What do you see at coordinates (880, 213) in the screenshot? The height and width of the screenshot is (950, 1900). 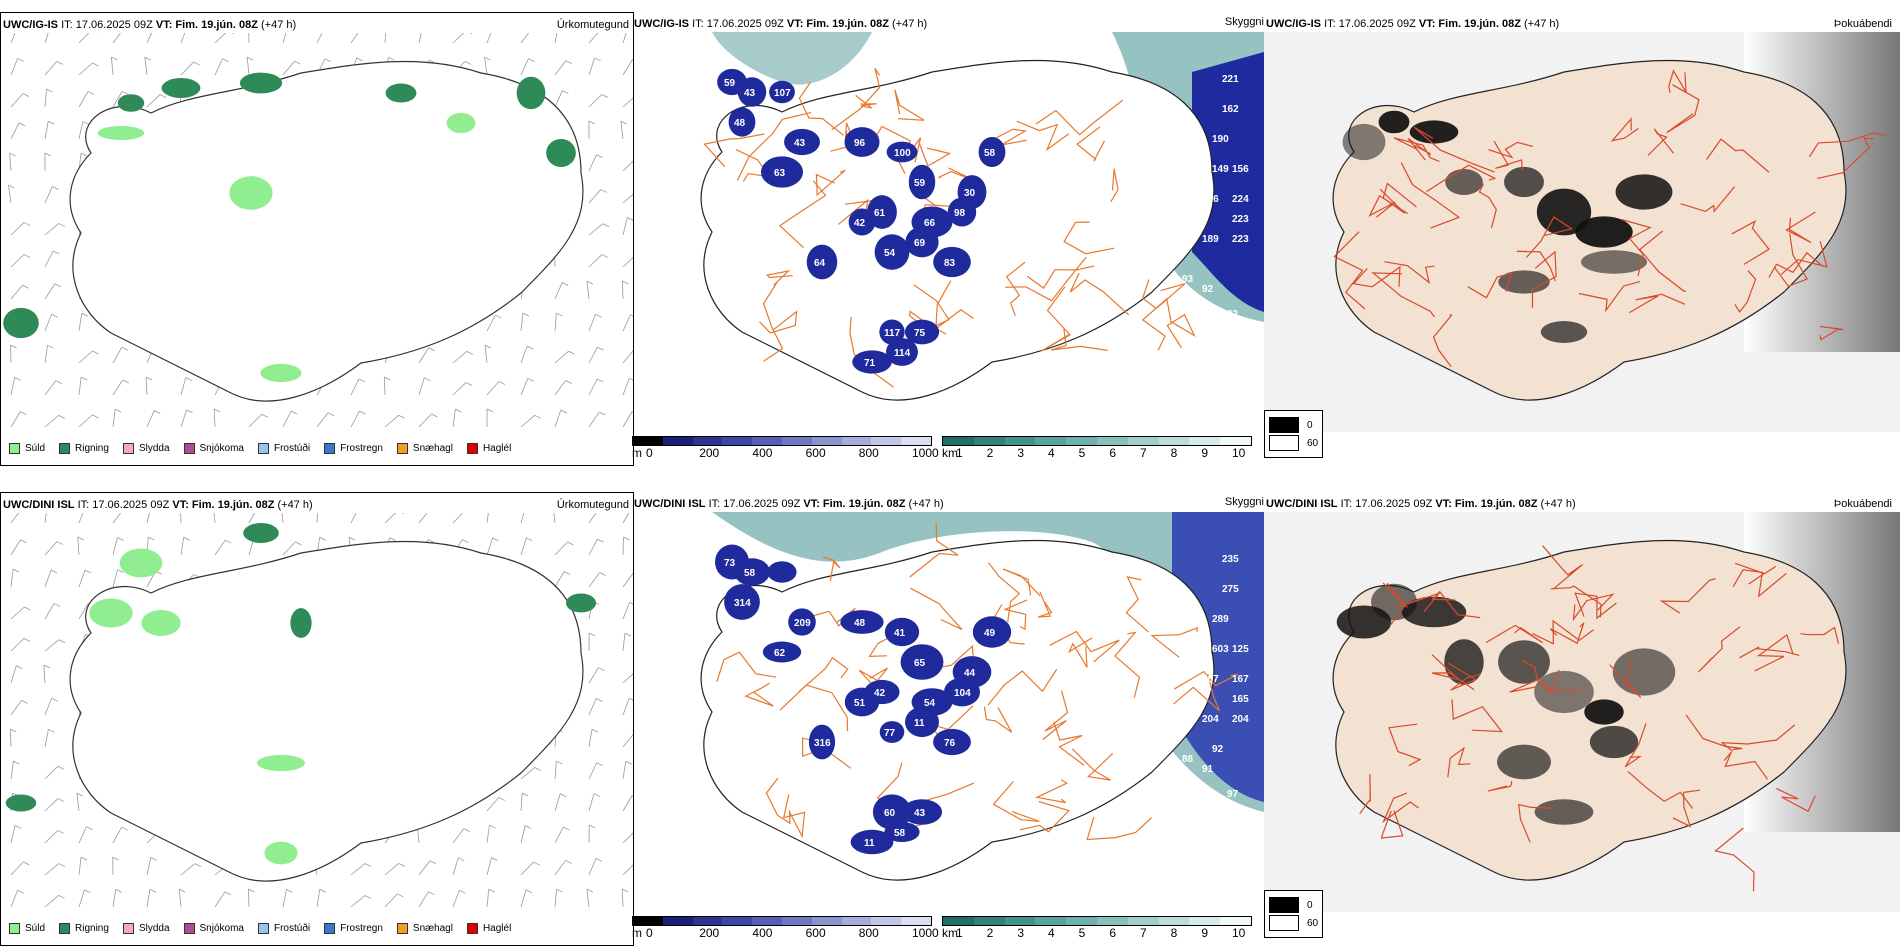 I see `cloud-base-value: 61` at bounding box center [880, 213].